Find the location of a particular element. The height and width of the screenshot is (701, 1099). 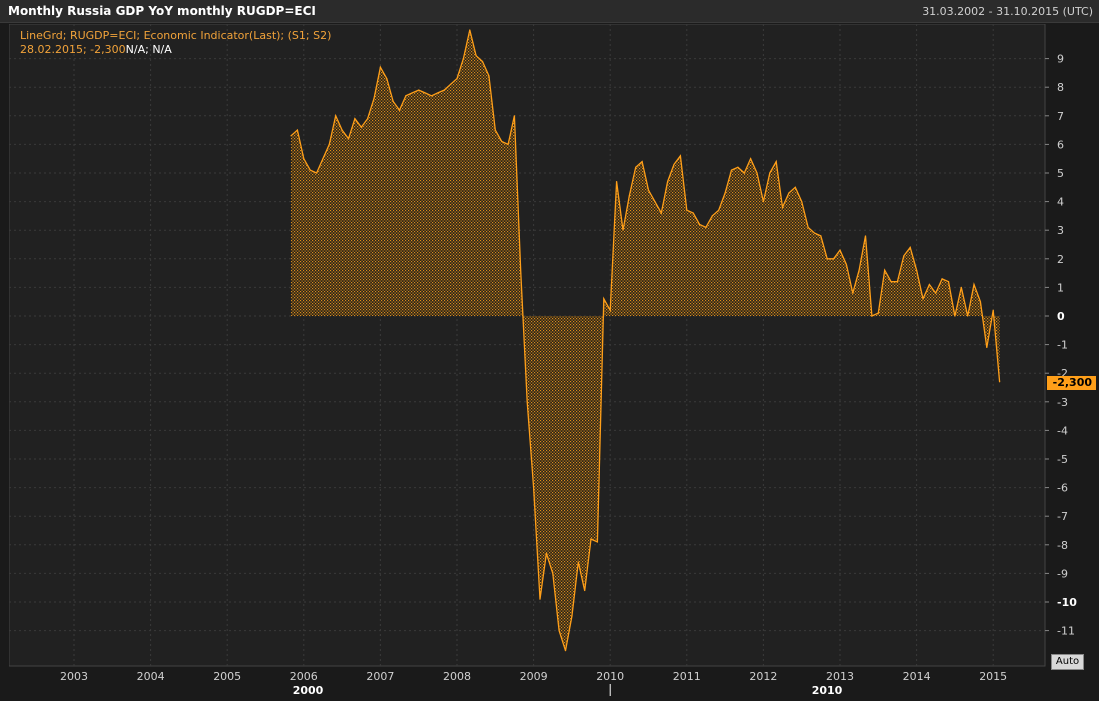

auto-scale-button: Auto is located at coordinates (1067, 662).